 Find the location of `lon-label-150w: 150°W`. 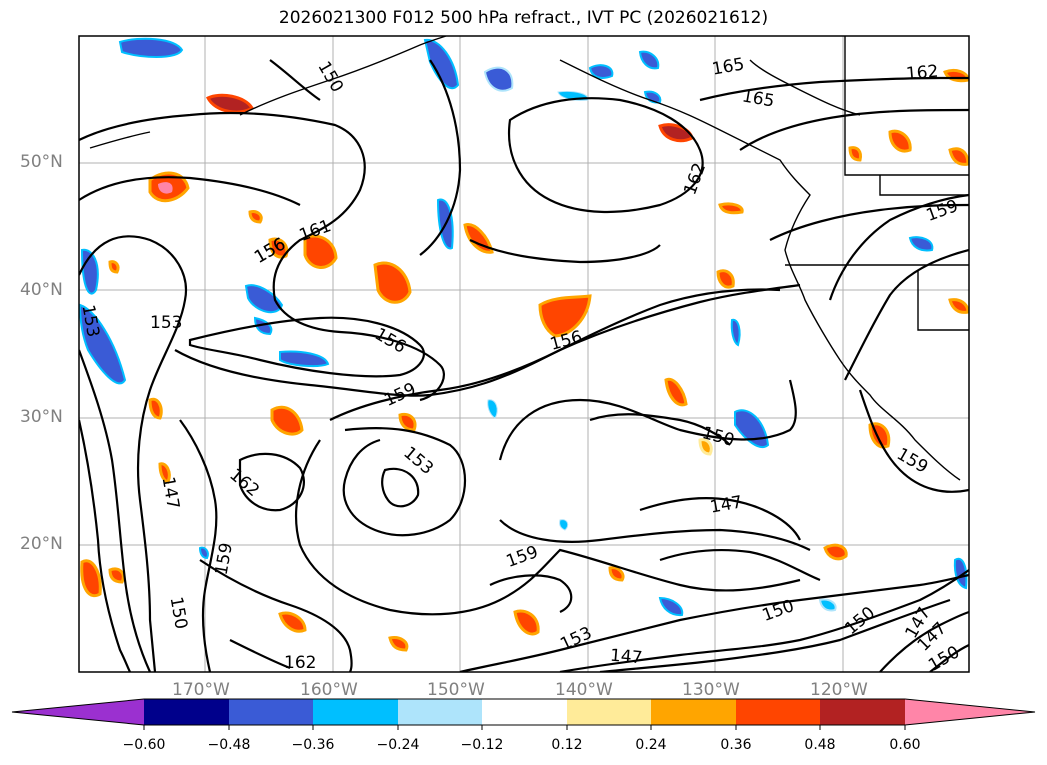

lon-label-150w: 150°W is located at coordinates (456, 690).